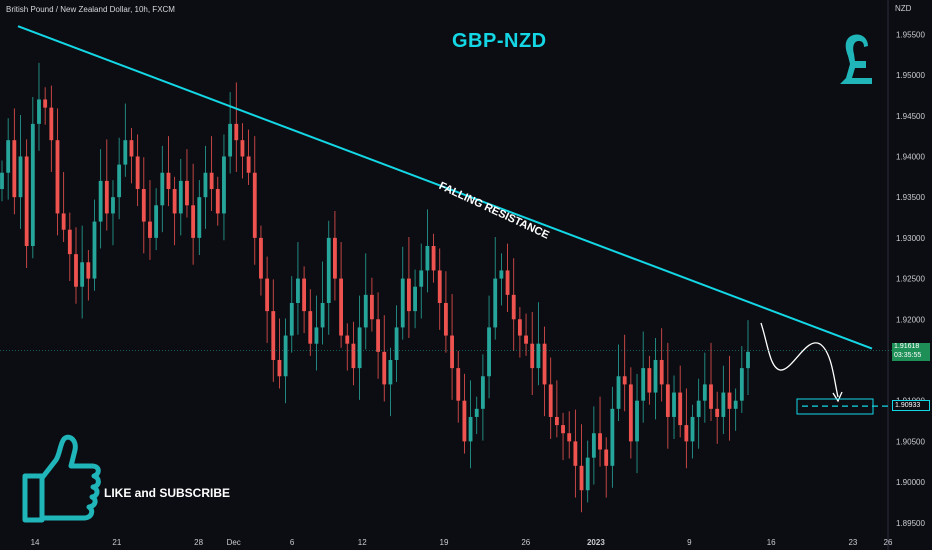 This screenshot has width=932, height=550. What do you see at coordinates (234, 542) in the screenshot?
I see `time-tick-label: Dec` at bounding box center [234, 542].